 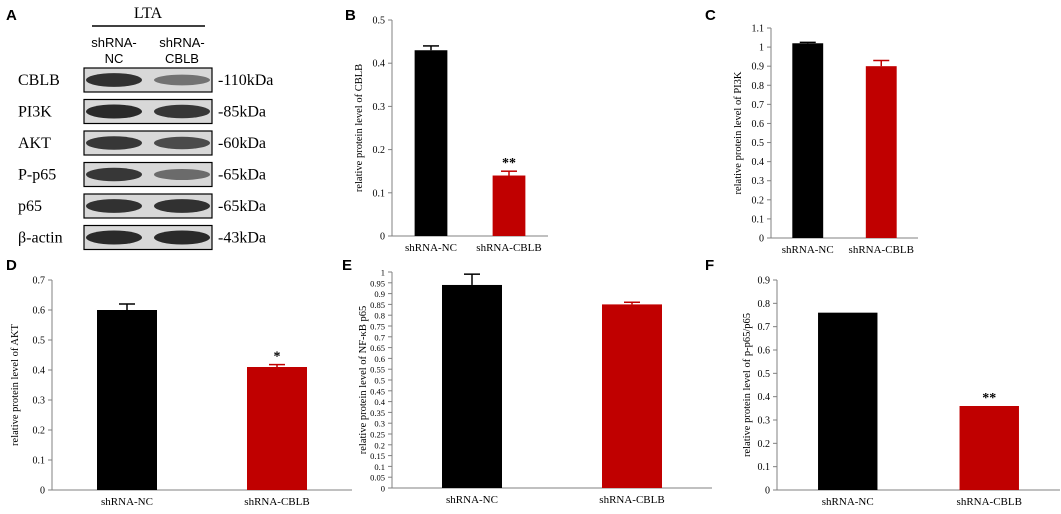 What do you see at coordinates (747, 385) in the screenshot?
I see `y-axis-label: relative protein level of p-p65/p65` at bounding box center [747, 385].